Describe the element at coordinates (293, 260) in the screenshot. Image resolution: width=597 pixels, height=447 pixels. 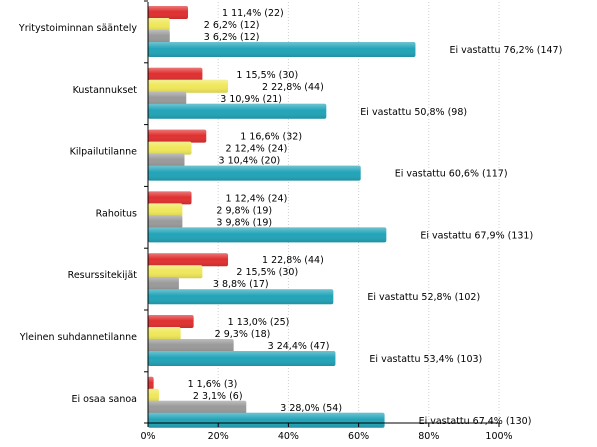
I see `bar-label: 1 22,8% (44)` at that location.